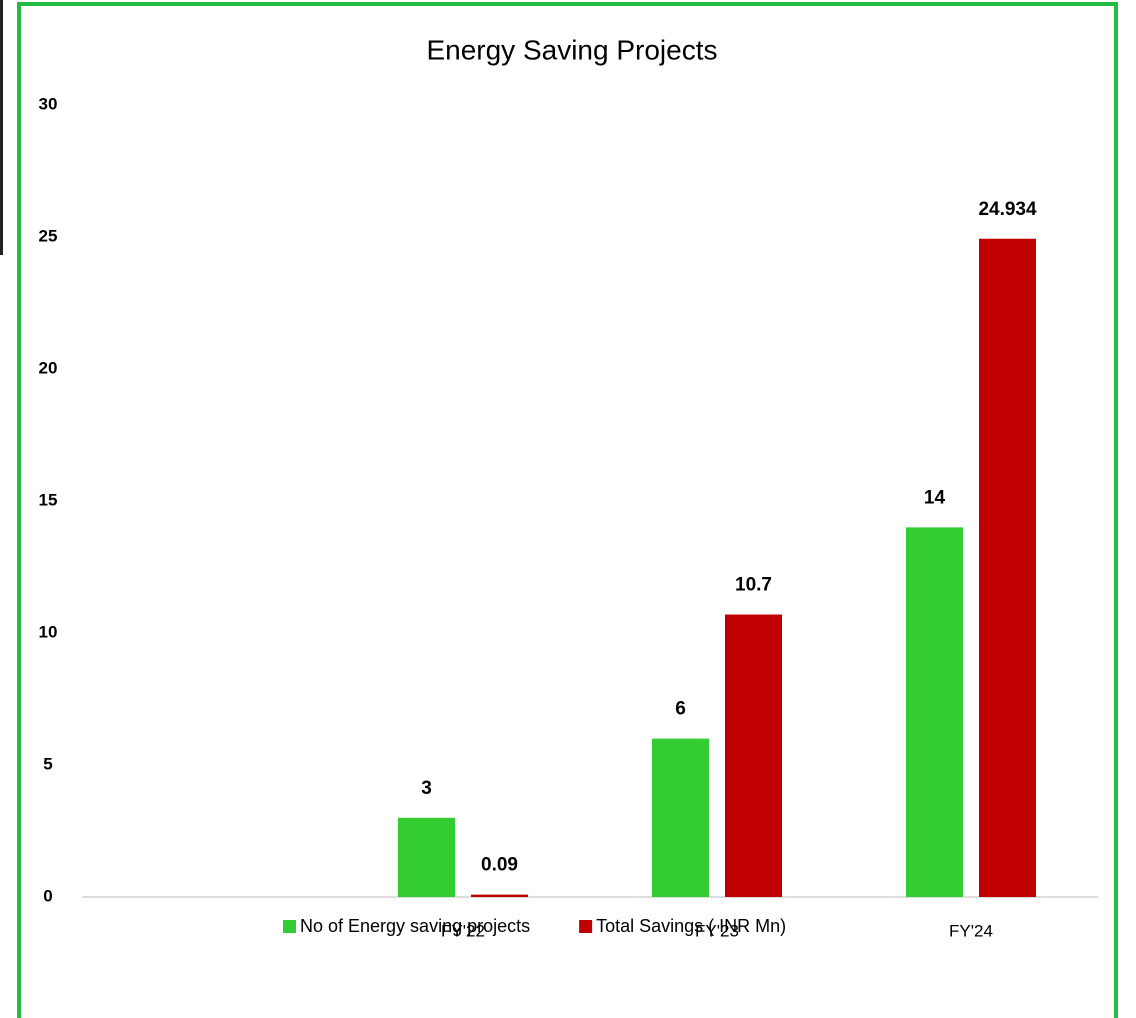  What do you see at coordinates (463, 930) in the screenshot?
I see `x-tick-label: FY'22` at bounding box center [463, 930].